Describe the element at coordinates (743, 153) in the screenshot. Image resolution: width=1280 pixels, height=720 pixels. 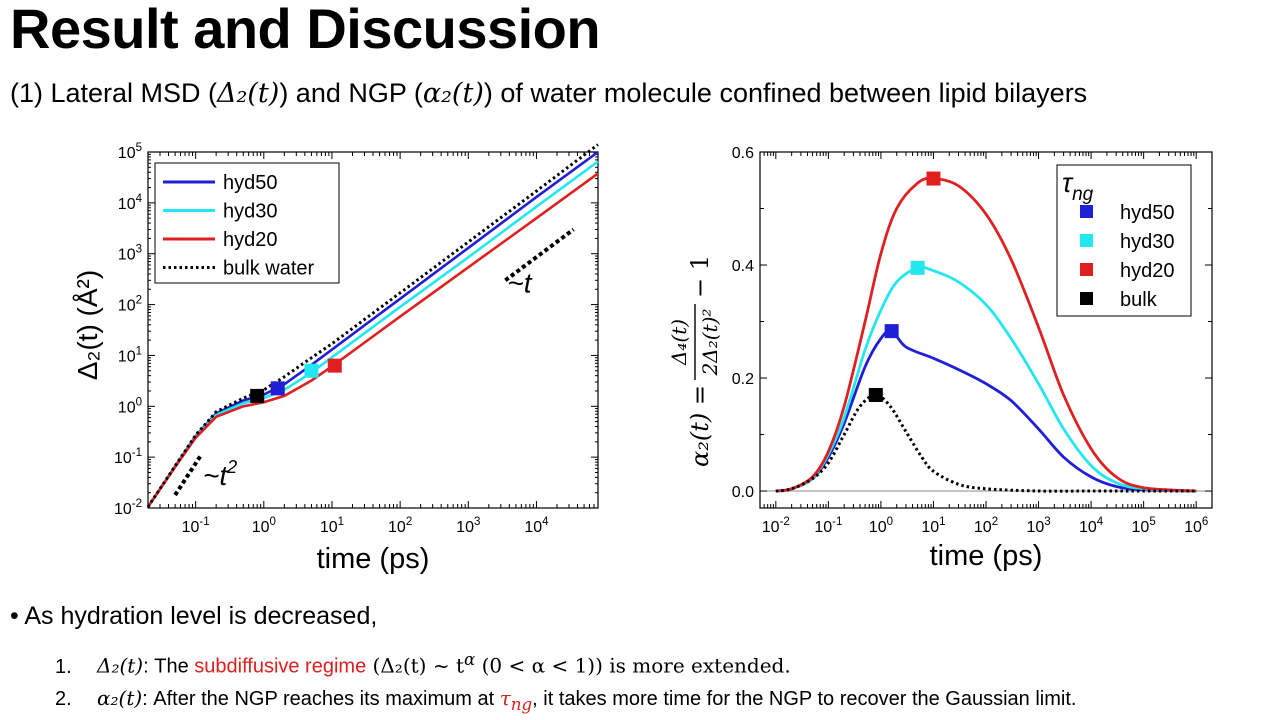
I see `y-tick-label: 0.6` at that location.